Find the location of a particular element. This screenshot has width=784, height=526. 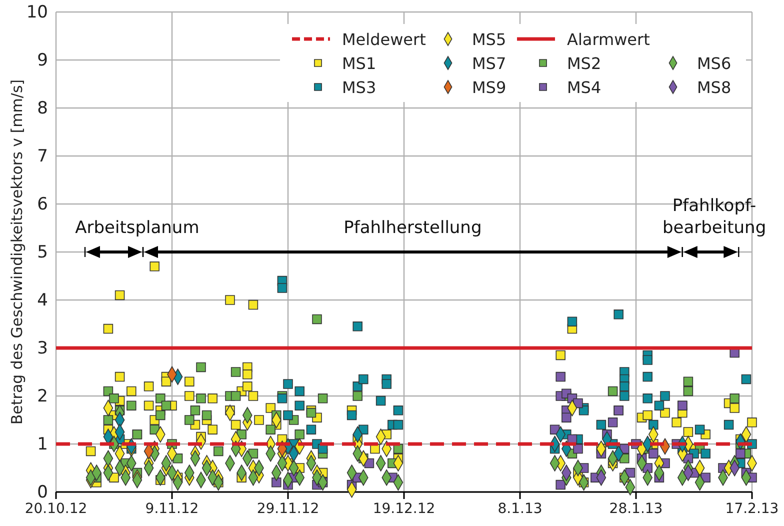

y-tick-label: 6 is located at coordinates (42, 204).